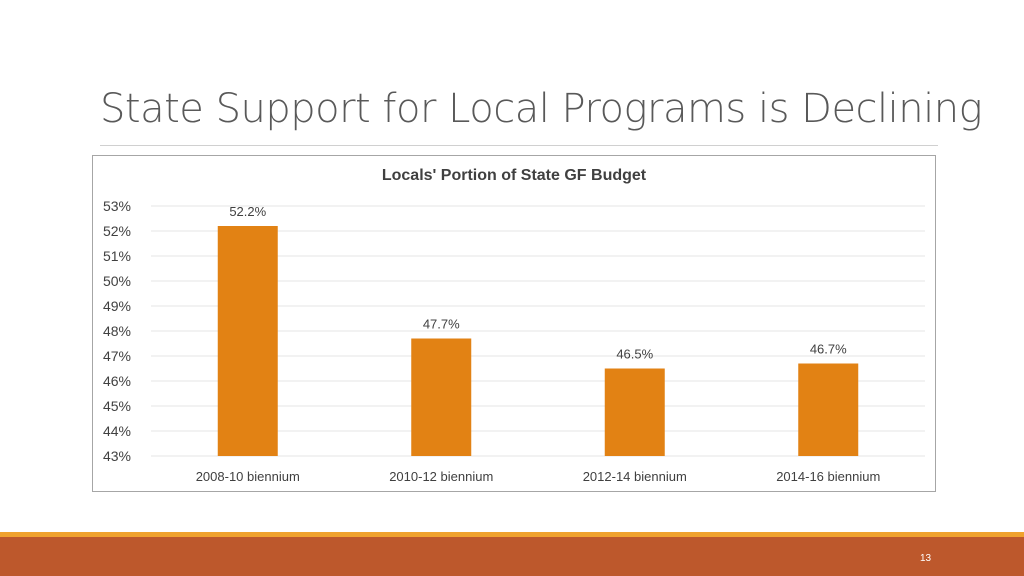 The width and height of the screenshot is (1024, 576). Describe the element at coordinates (117, 231) in the screenshot. I see `y-tick-label: 52%` at that location.